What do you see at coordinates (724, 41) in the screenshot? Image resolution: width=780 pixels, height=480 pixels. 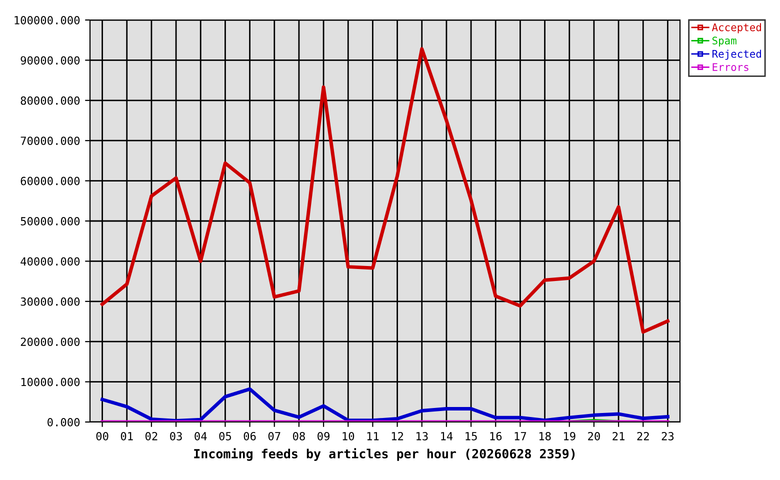 I see `legend-label: Spam` at bounding box center [724, 41].